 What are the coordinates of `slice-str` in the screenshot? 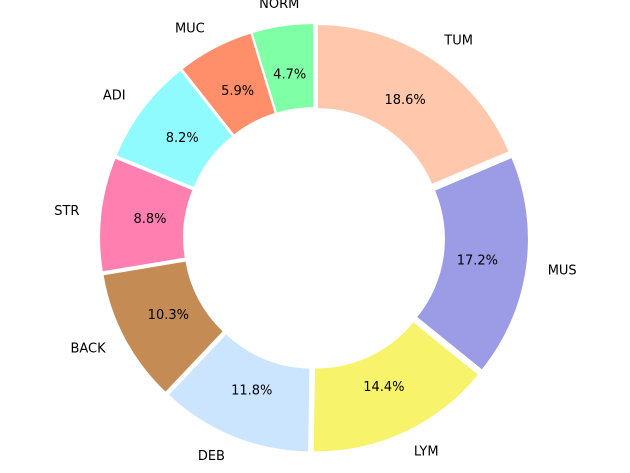 It's located at (146, 215).